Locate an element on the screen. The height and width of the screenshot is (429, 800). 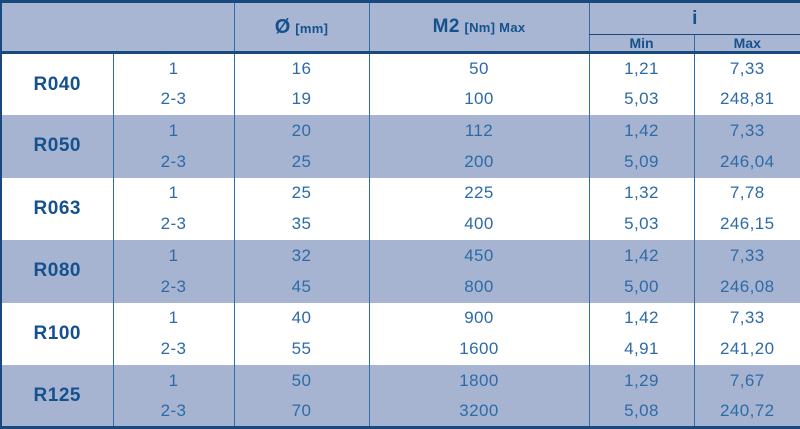
cell-i-max: 7,78 is located at coordinates (746, 193).